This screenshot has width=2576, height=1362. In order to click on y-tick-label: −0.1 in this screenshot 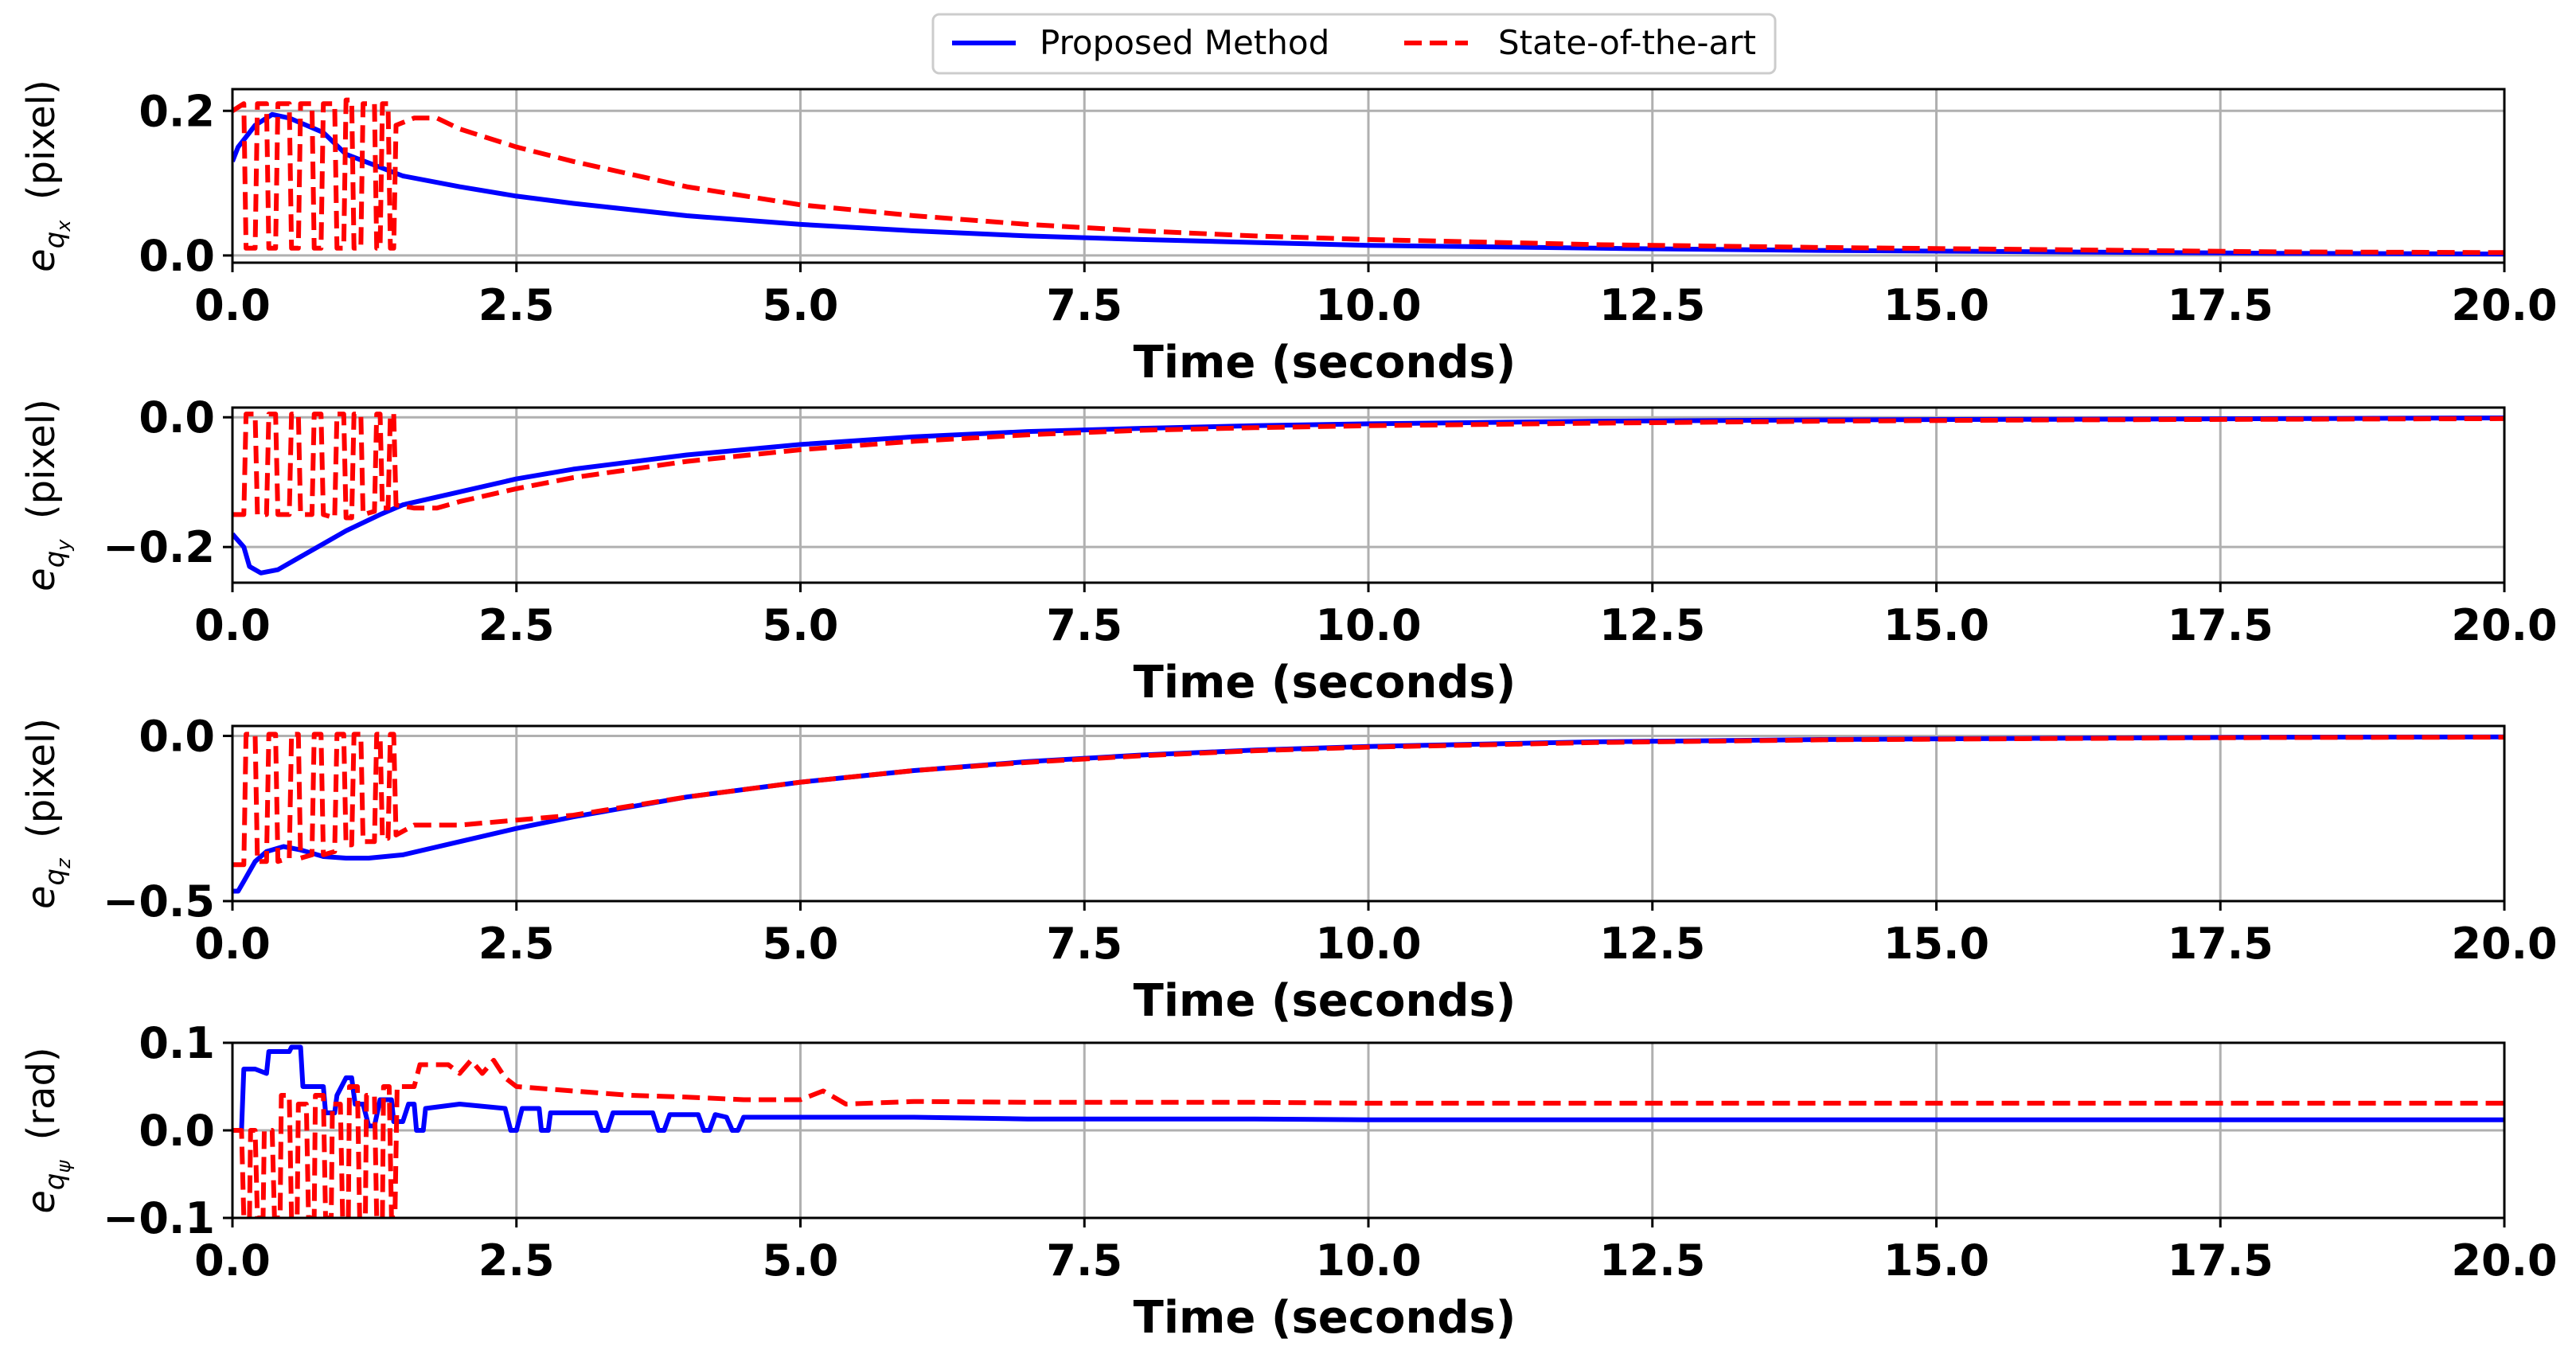, I will do `click(159, 1218)`.